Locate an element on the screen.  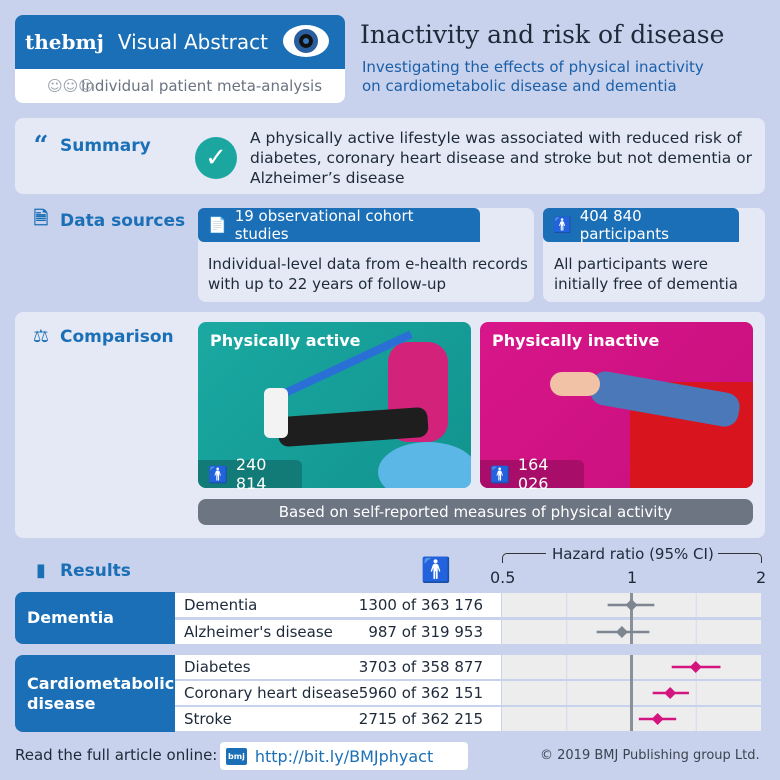
participants-tab: 🚹 404 840 participants is located at coordinates (641, 225).